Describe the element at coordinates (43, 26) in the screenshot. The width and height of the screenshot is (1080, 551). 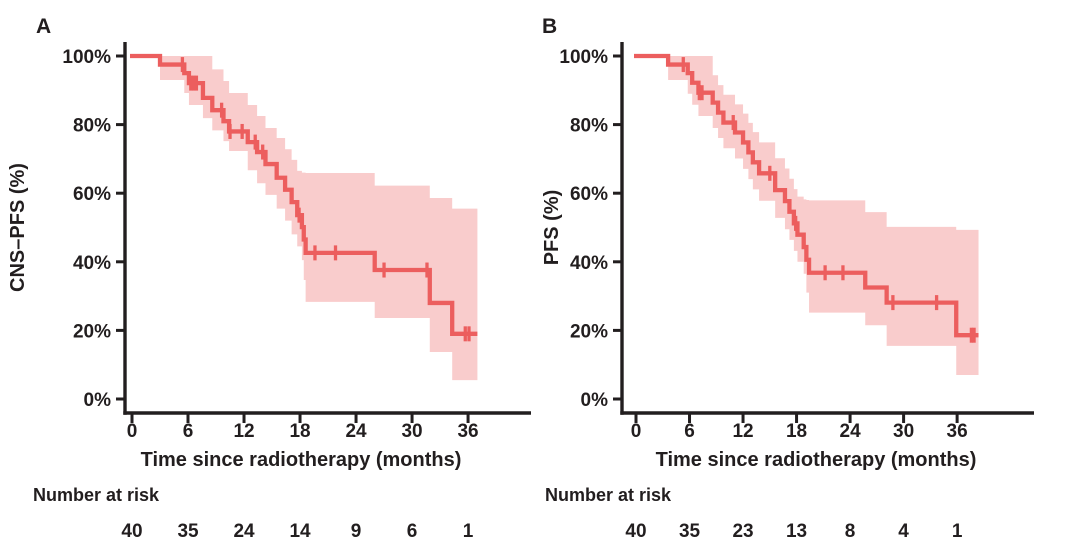
I see `panel-letter: A` at that location.